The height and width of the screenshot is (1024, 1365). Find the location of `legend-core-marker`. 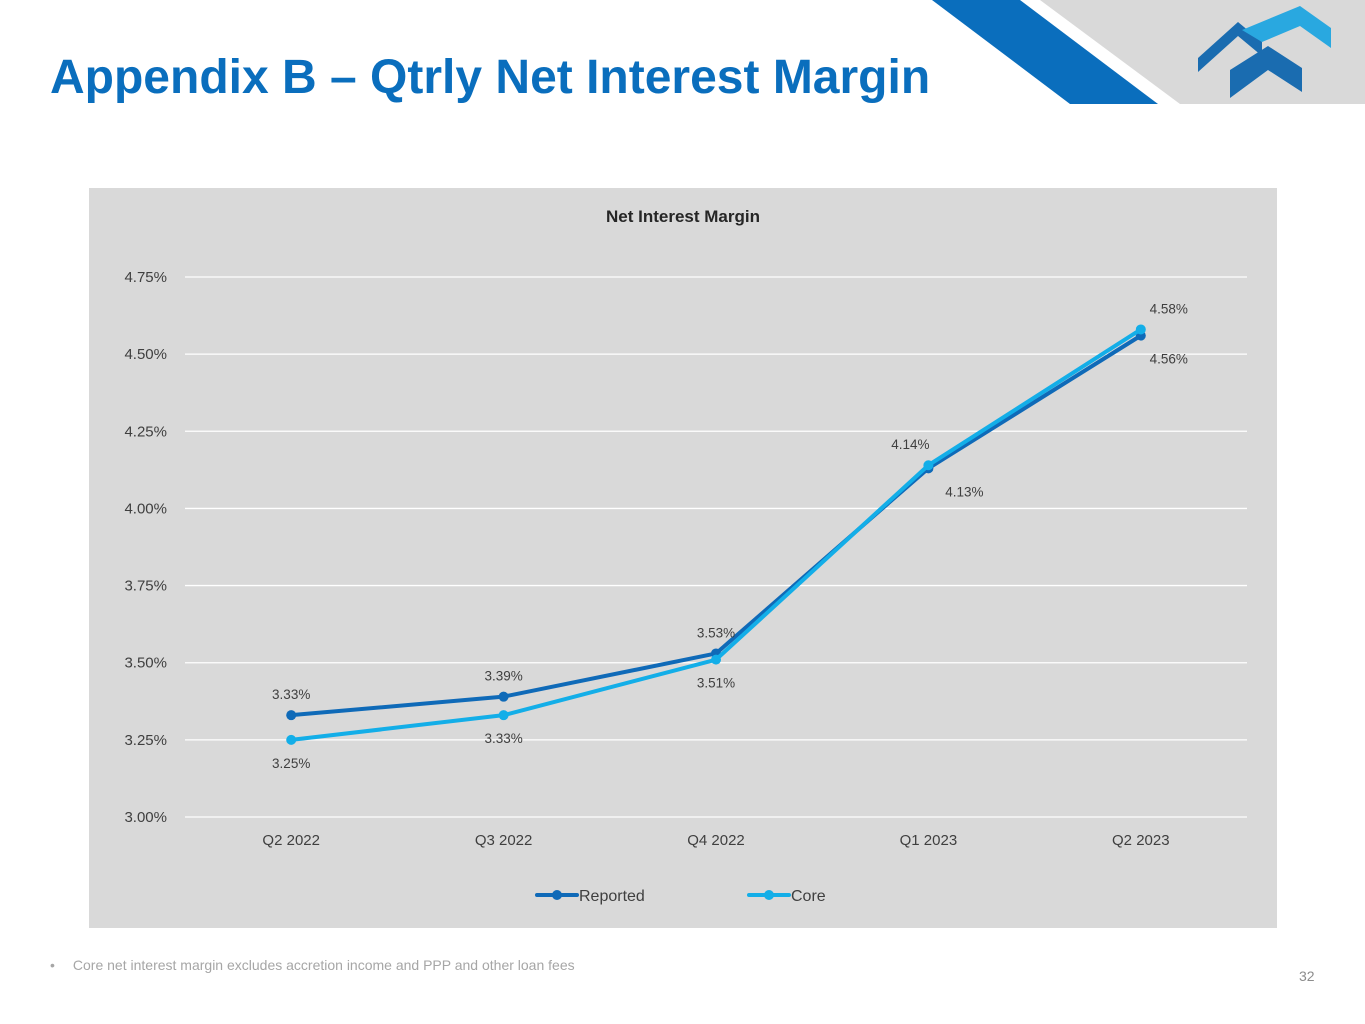

legend-core-marker is located at coordinates (769, 895).